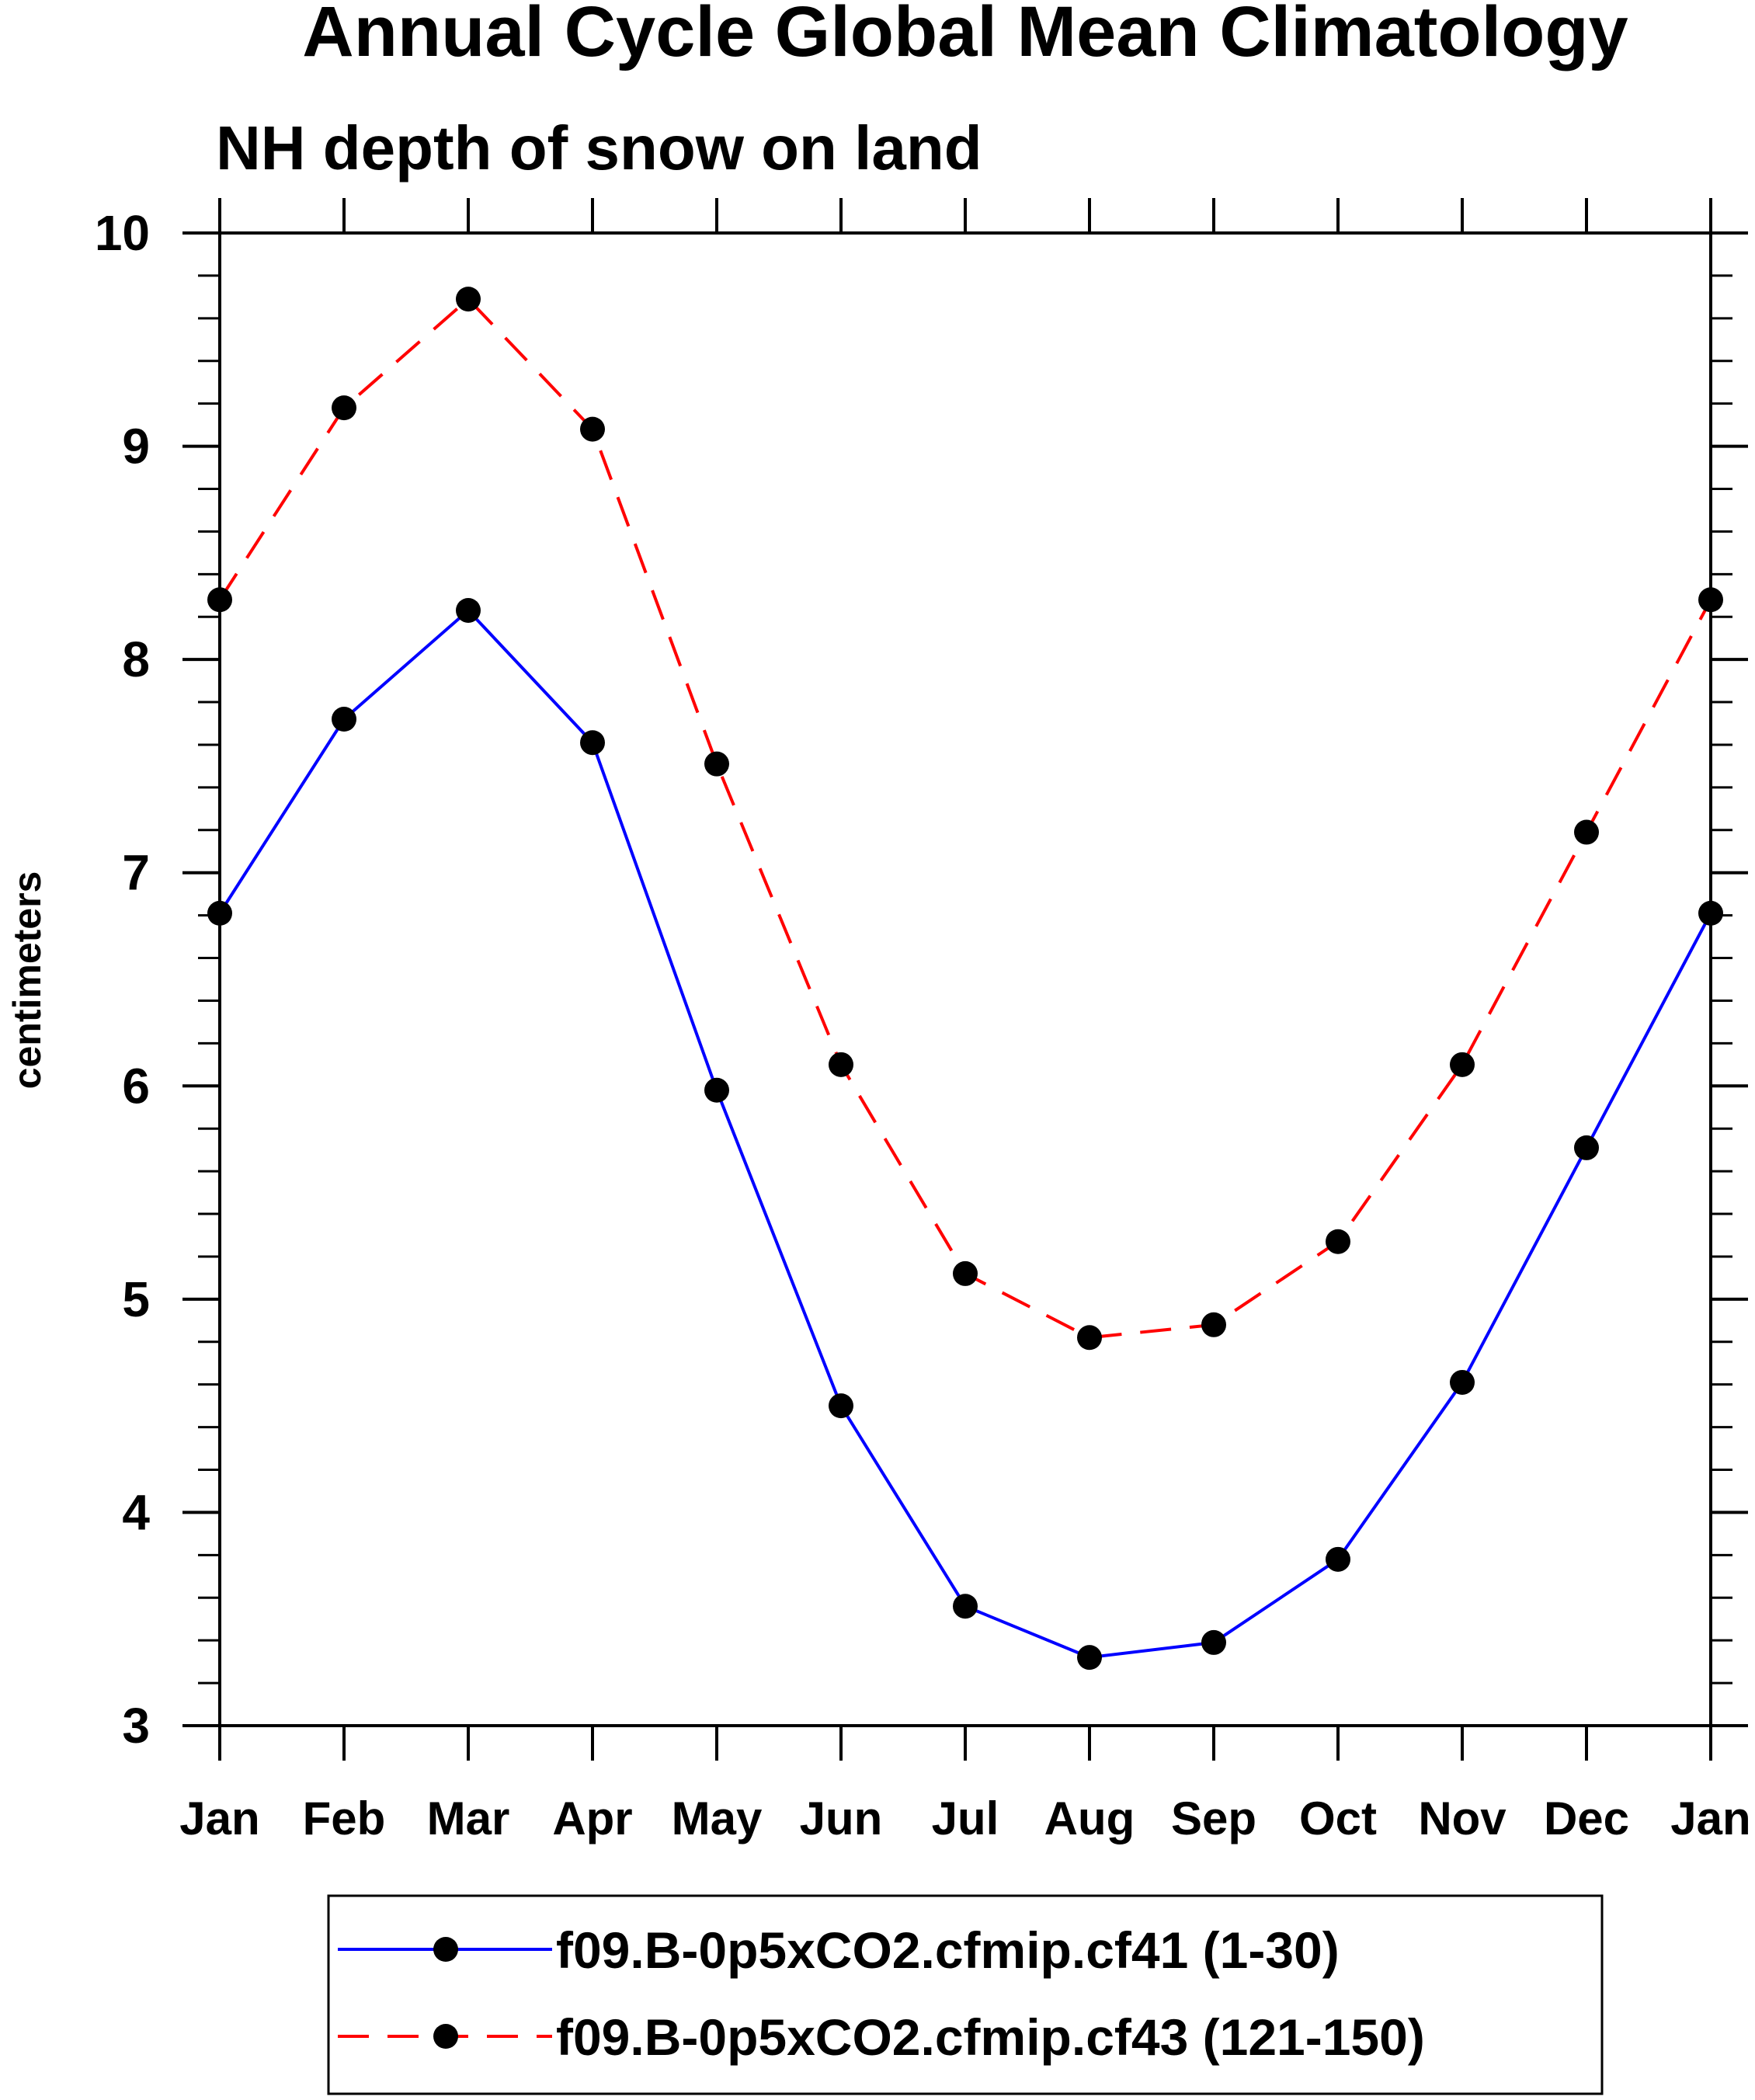 Image resolution: width=1755 pixels, height=2100 pixels. Describe the element at coordinates (1213, 1818) in the screenshot. I see `x-tick-label: Sep` at that location.